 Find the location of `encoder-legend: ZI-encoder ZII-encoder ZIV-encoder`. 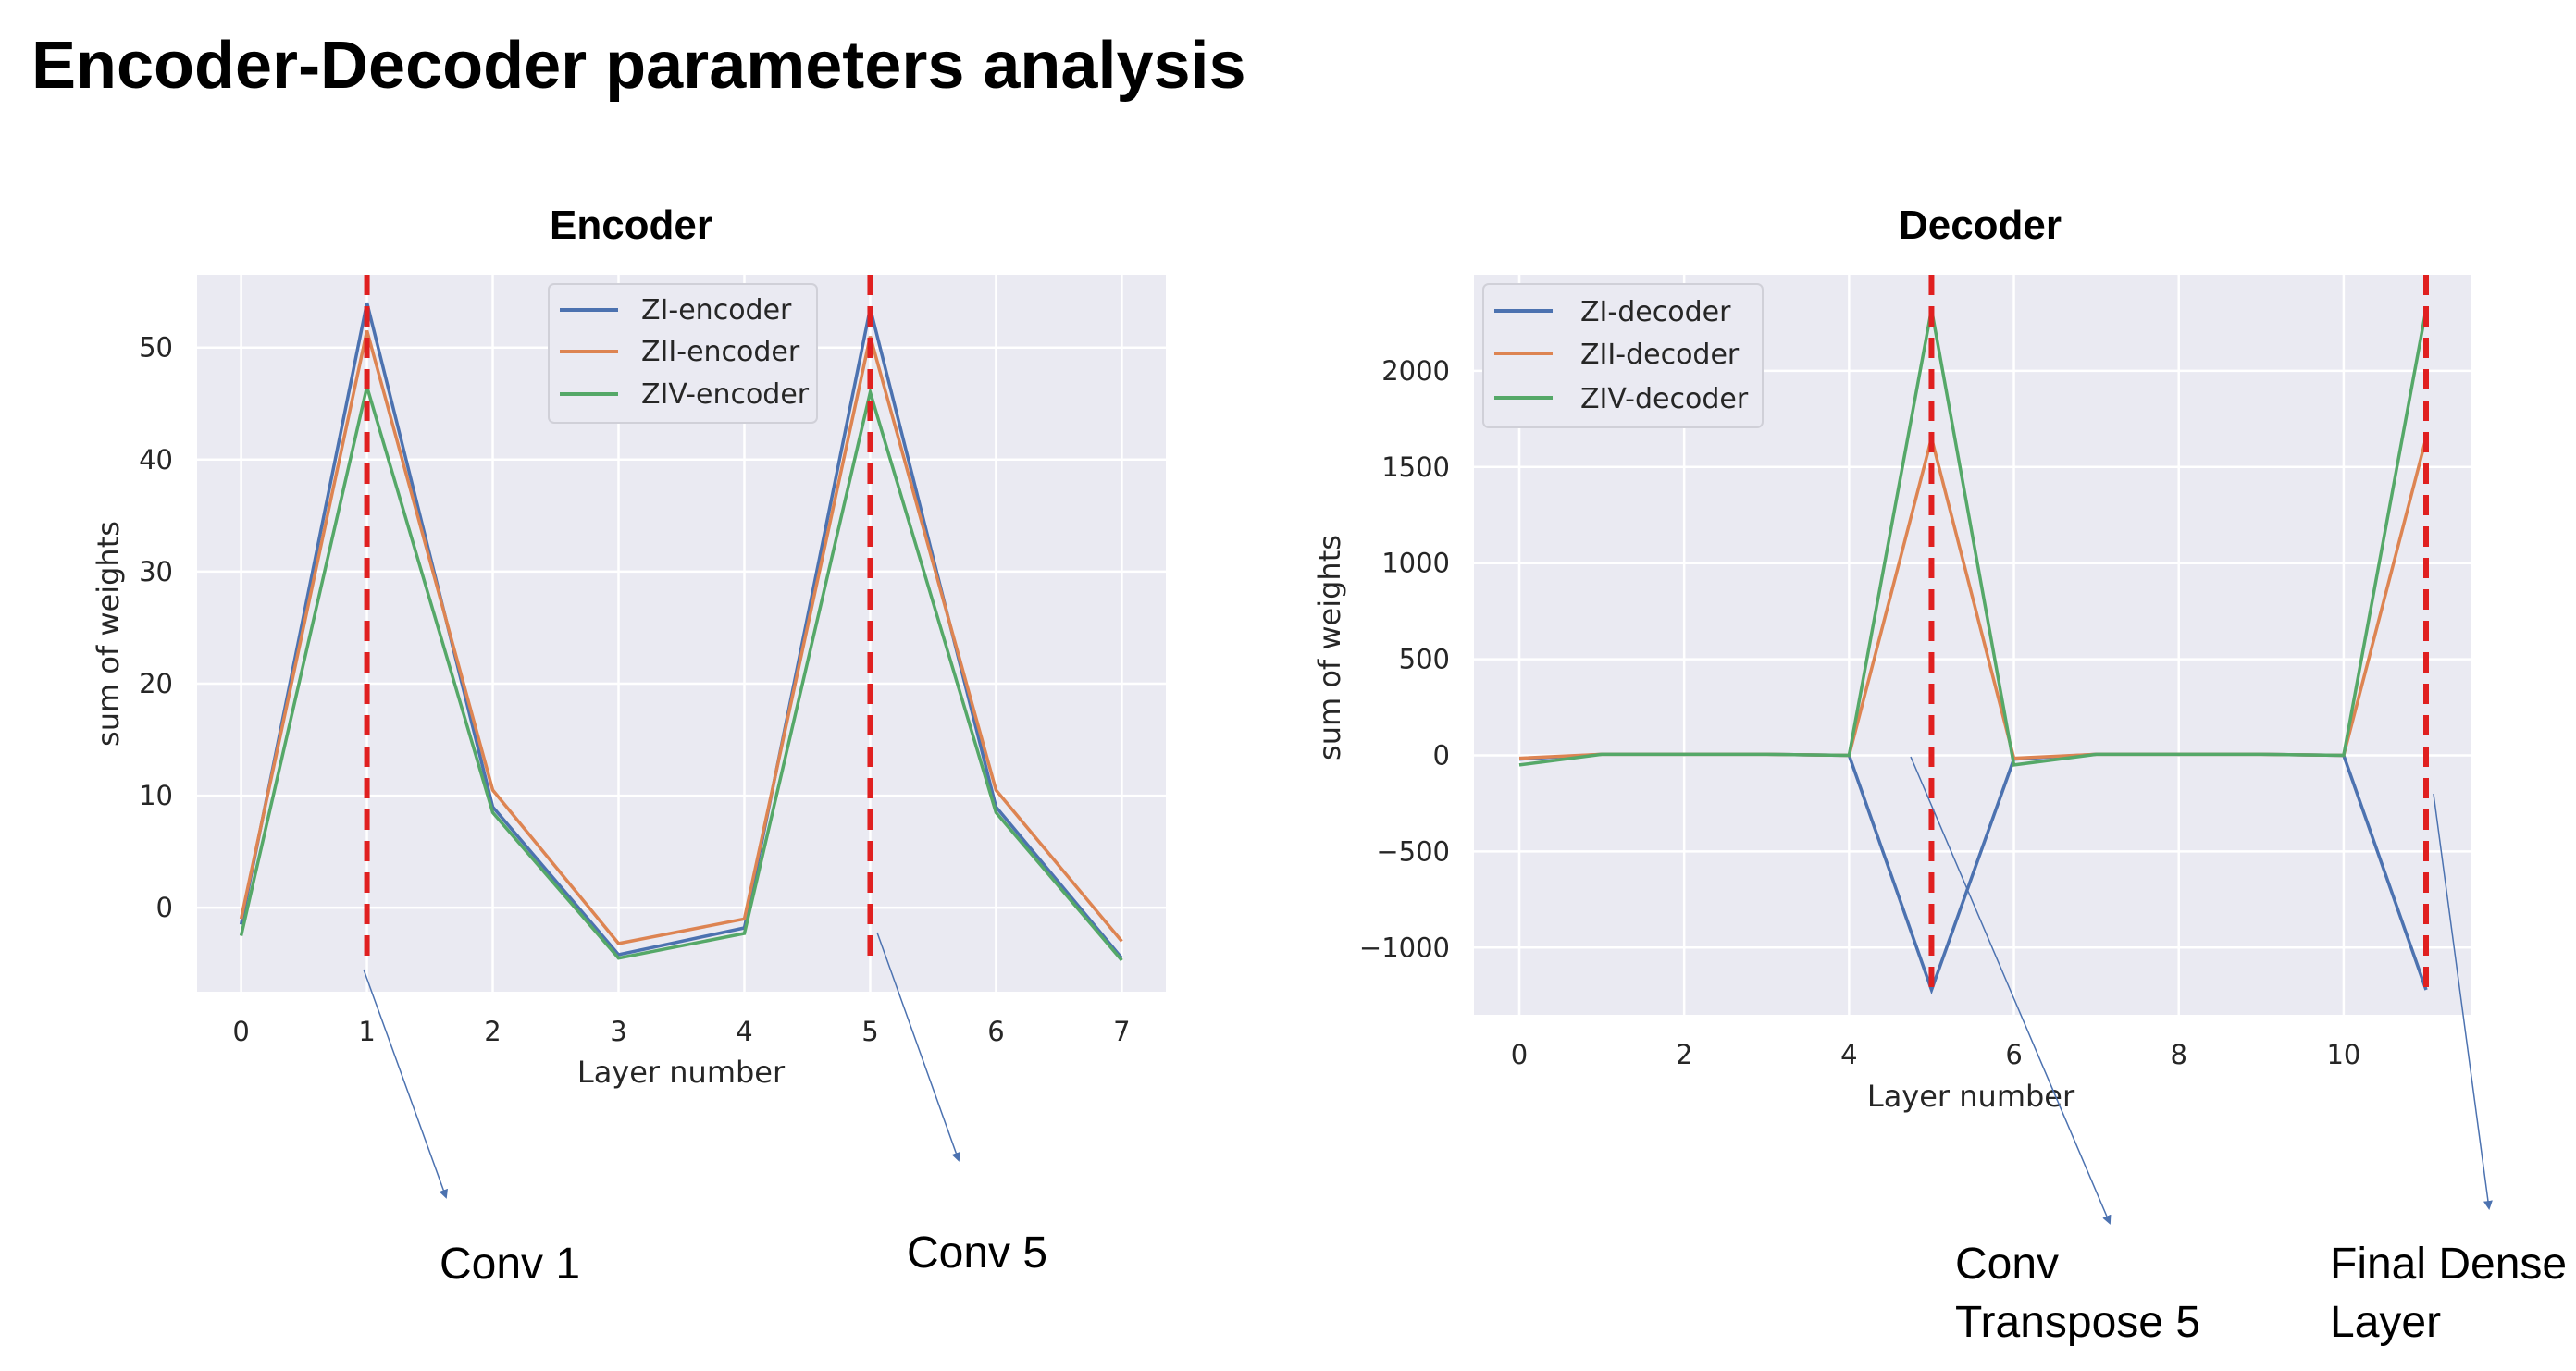

encoder-legend: ZI-encoder ZII-encoder ZIV-encoder is located at coordinates (683, 354).